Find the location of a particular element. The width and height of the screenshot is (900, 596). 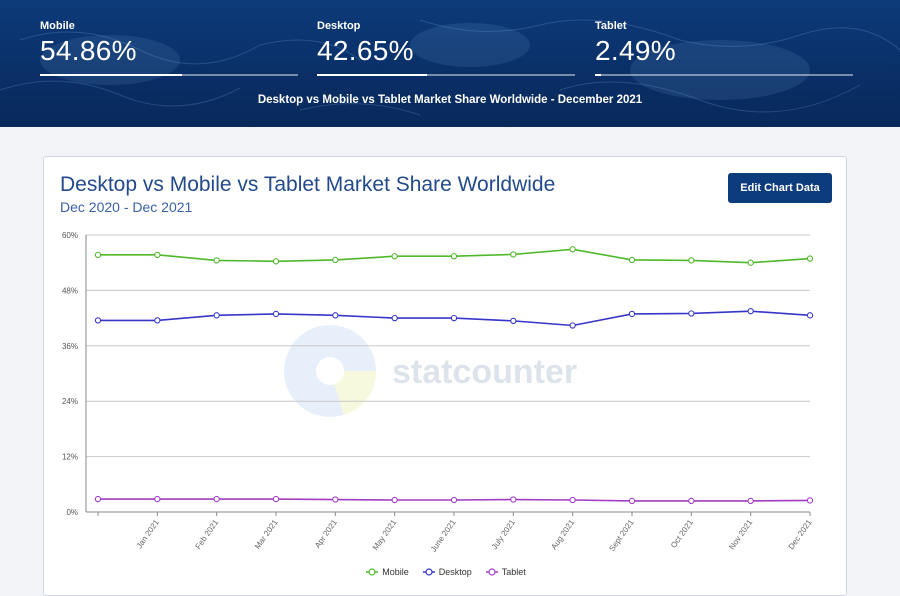

watermark-logo-slice is located at coordinates (353, 393).